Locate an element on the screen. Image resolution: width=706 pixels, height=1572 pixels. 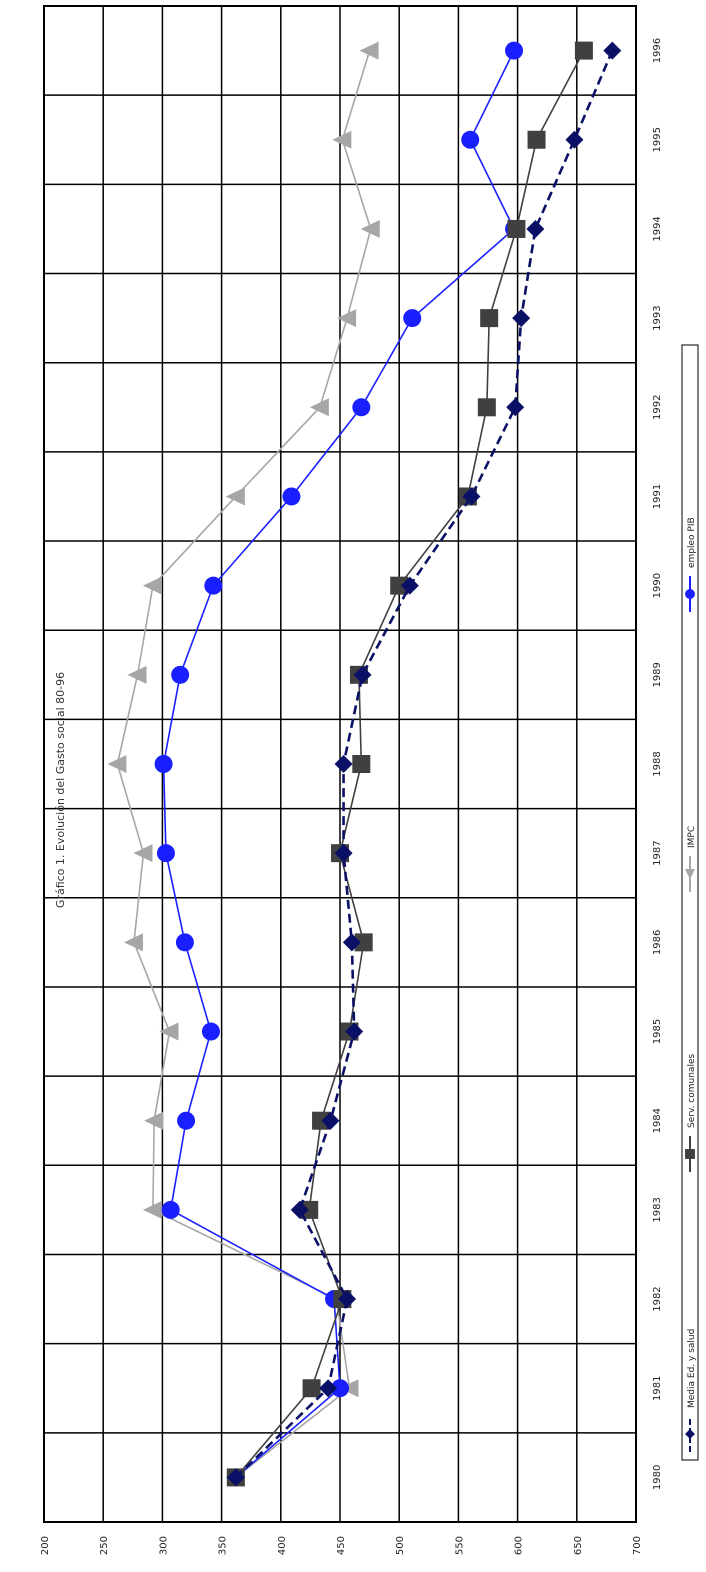
y-tick-label: 450 is located at coordinates (341, 1545).